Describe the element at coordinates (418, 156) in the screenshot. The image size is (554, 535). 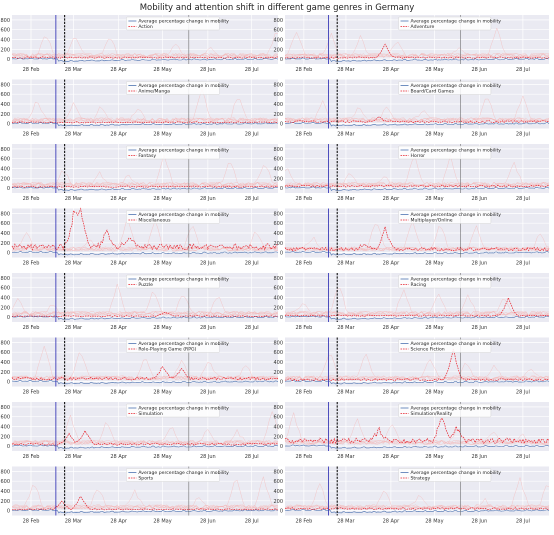
I see `legend-genre-label: Horror` at that location.